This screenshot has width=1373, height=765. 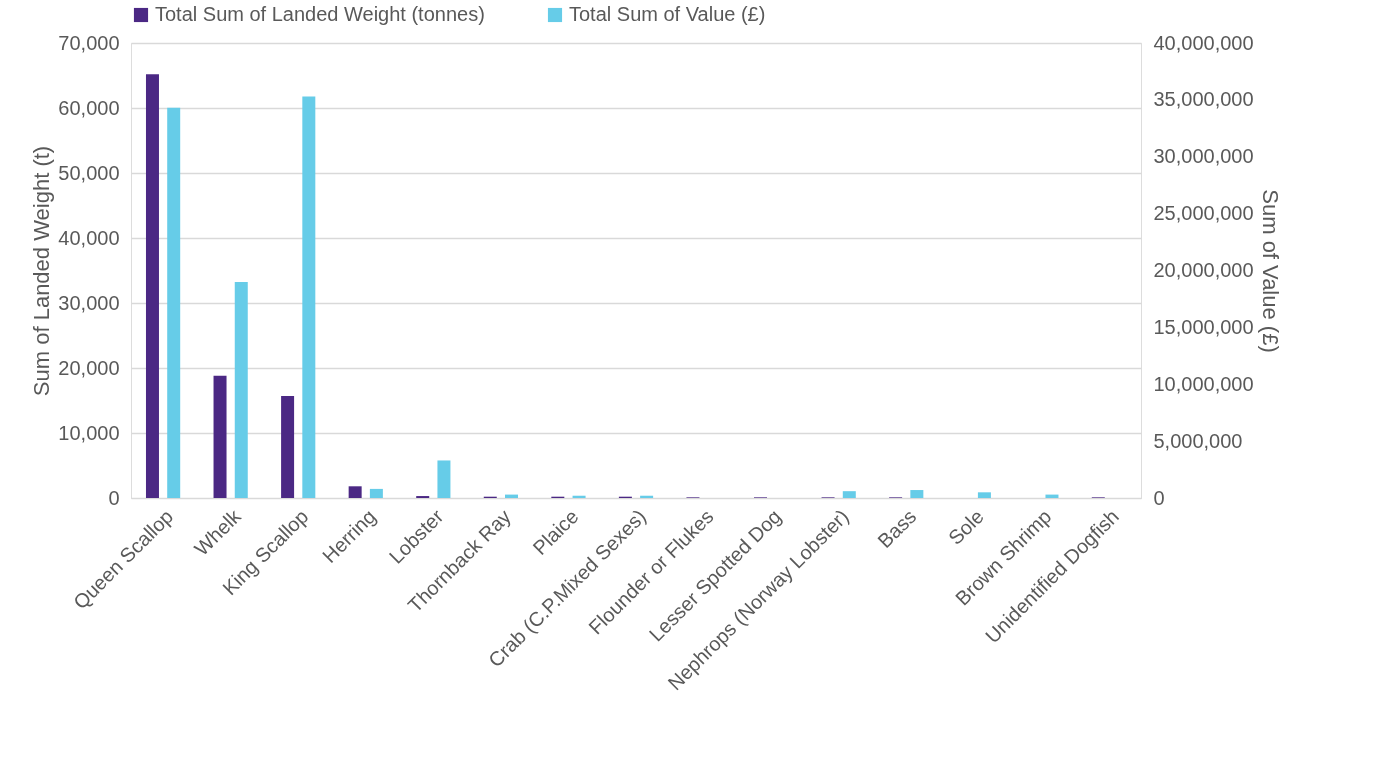 What do you see at coordinates (1203, 326) in the screenshot?
I see `y2-tick-label: 15,000,000` at bounding box center [1203, 326].